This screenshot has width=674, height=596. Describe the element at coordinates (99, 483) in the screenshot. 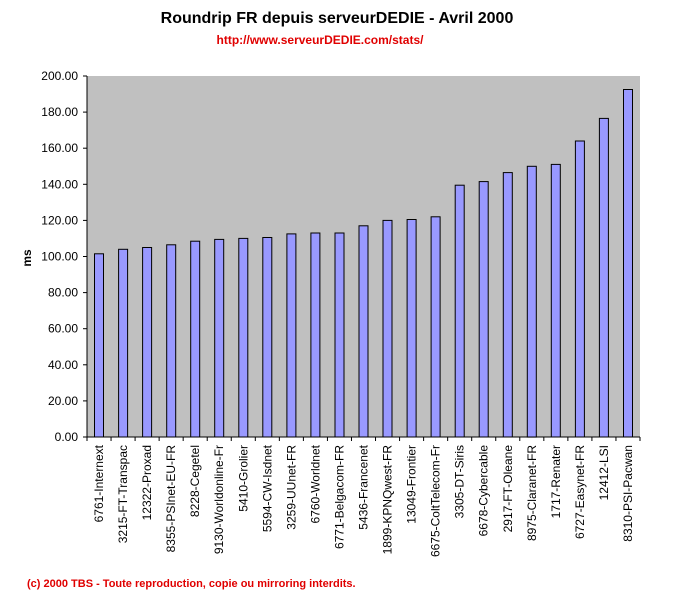

I see `x-tick-label: 6761-Internext` at that location.